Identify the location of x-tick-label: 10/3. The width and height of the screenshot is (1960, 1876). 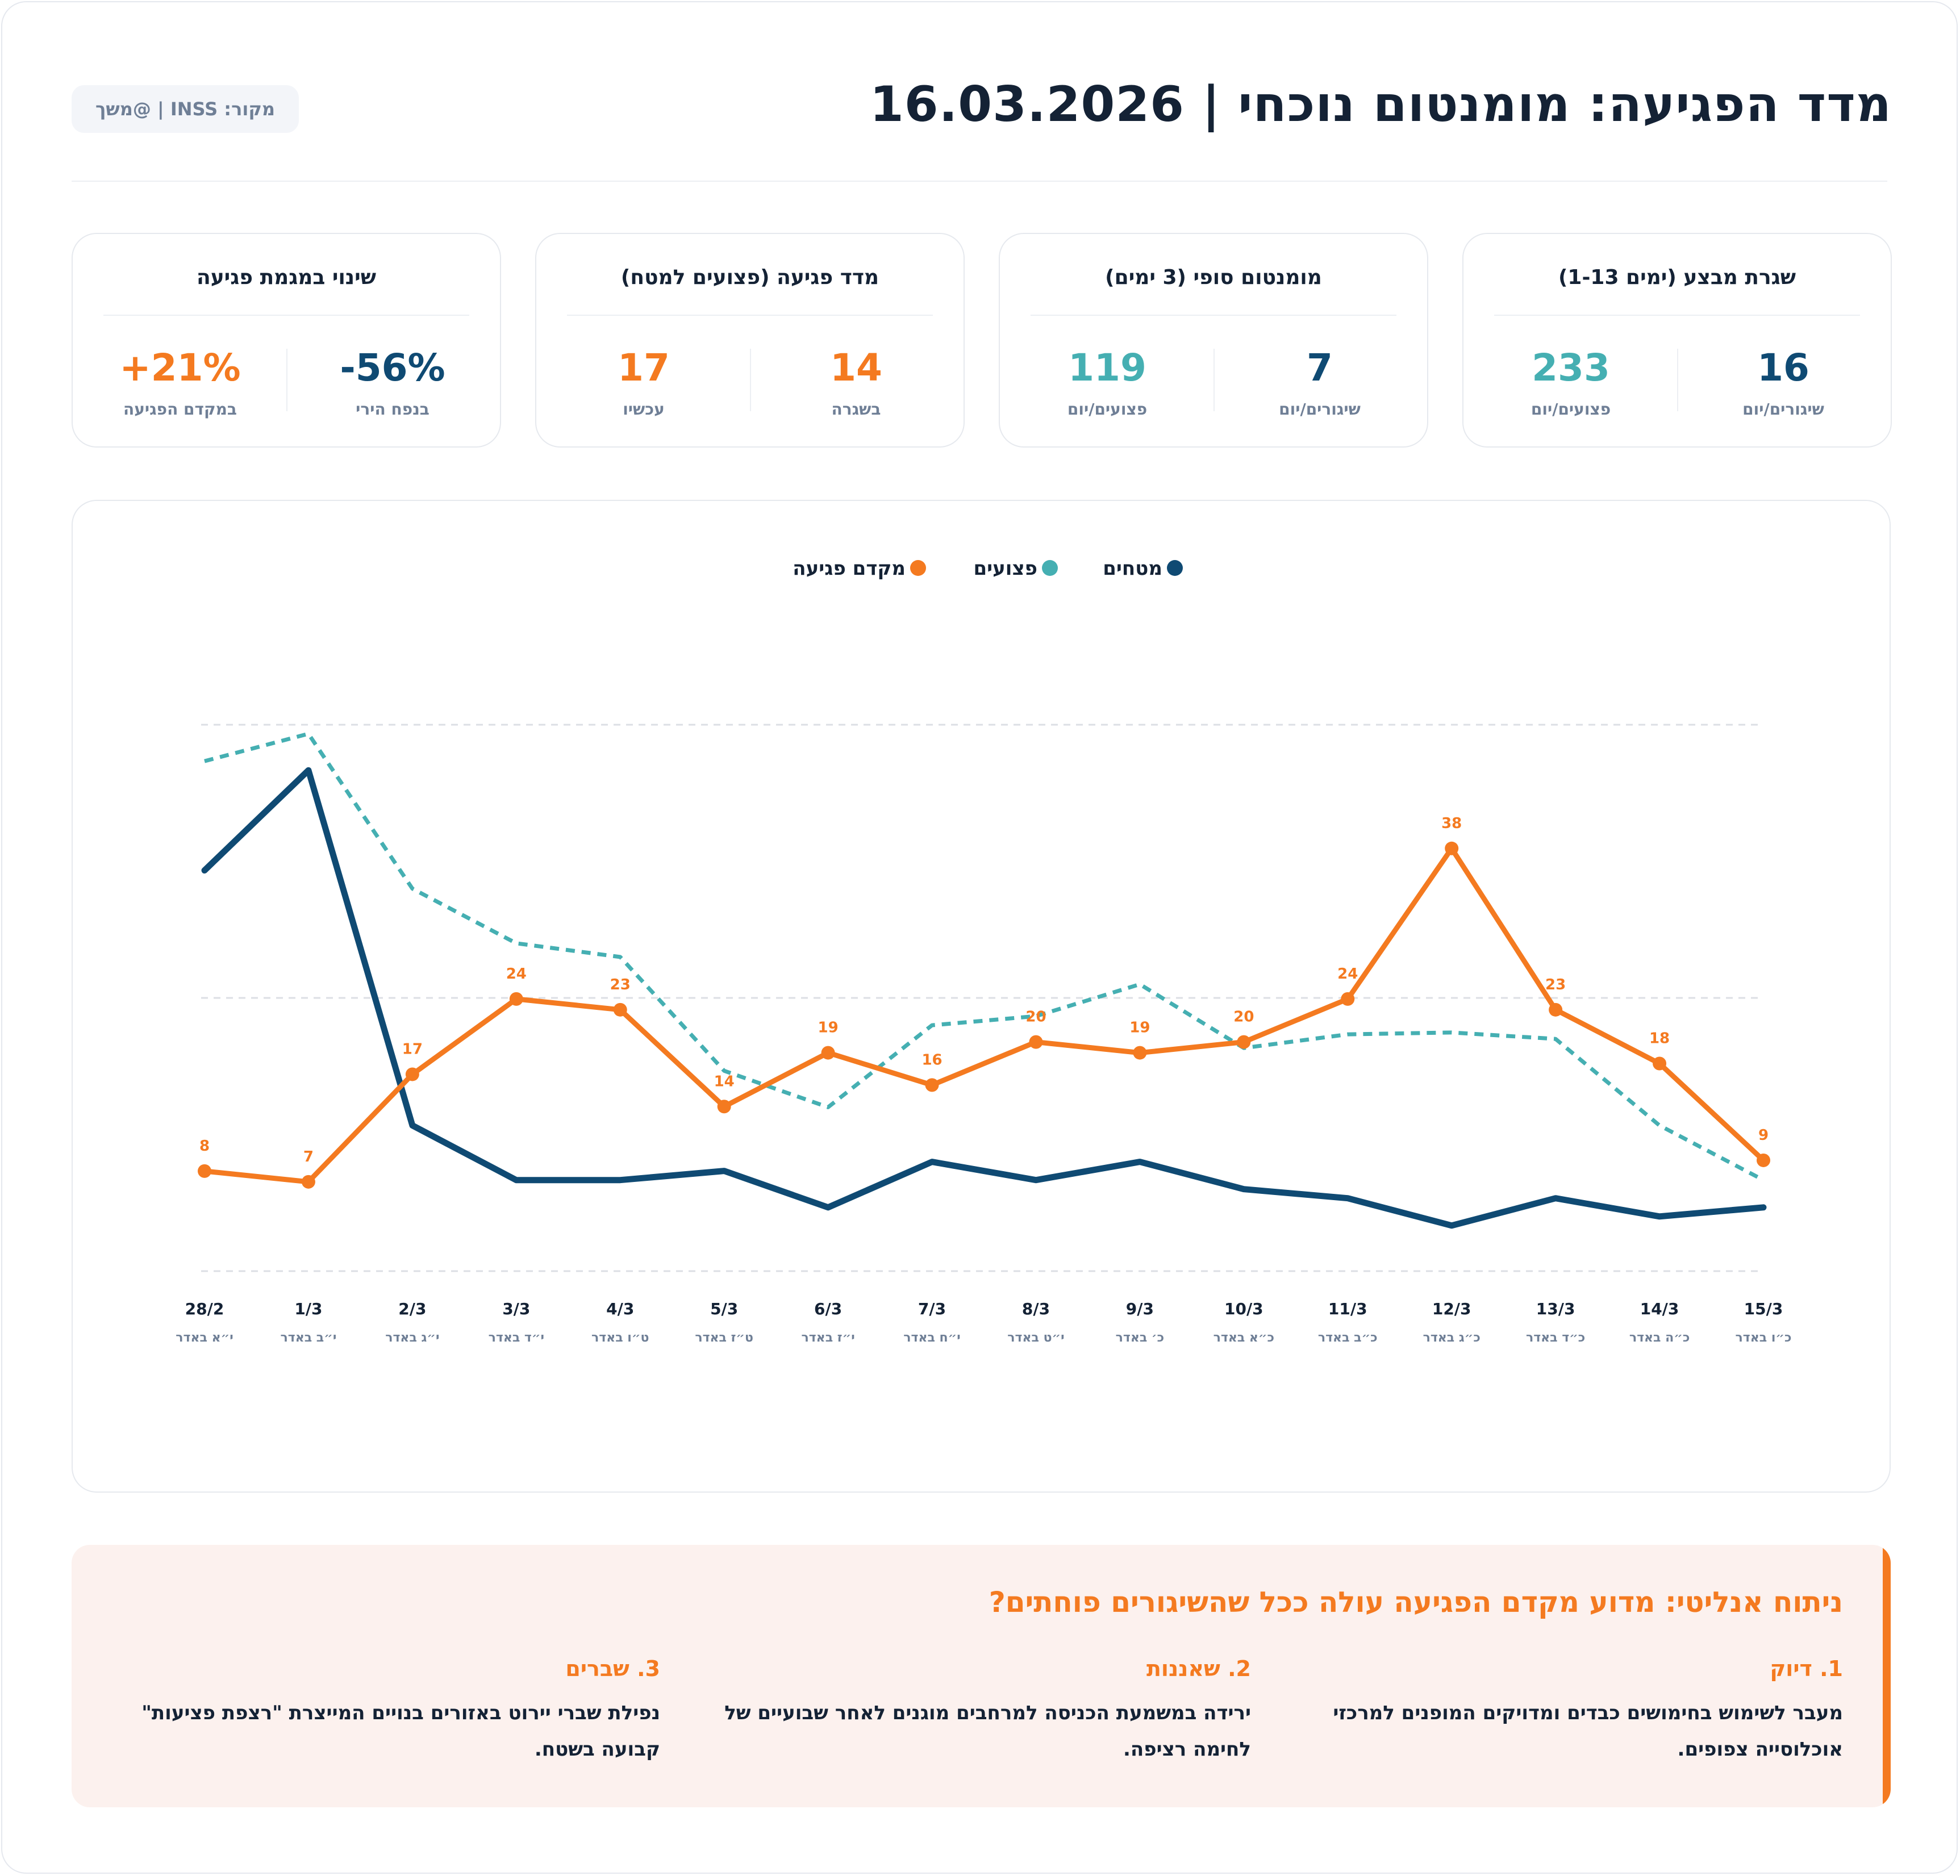
(1243, 1309).